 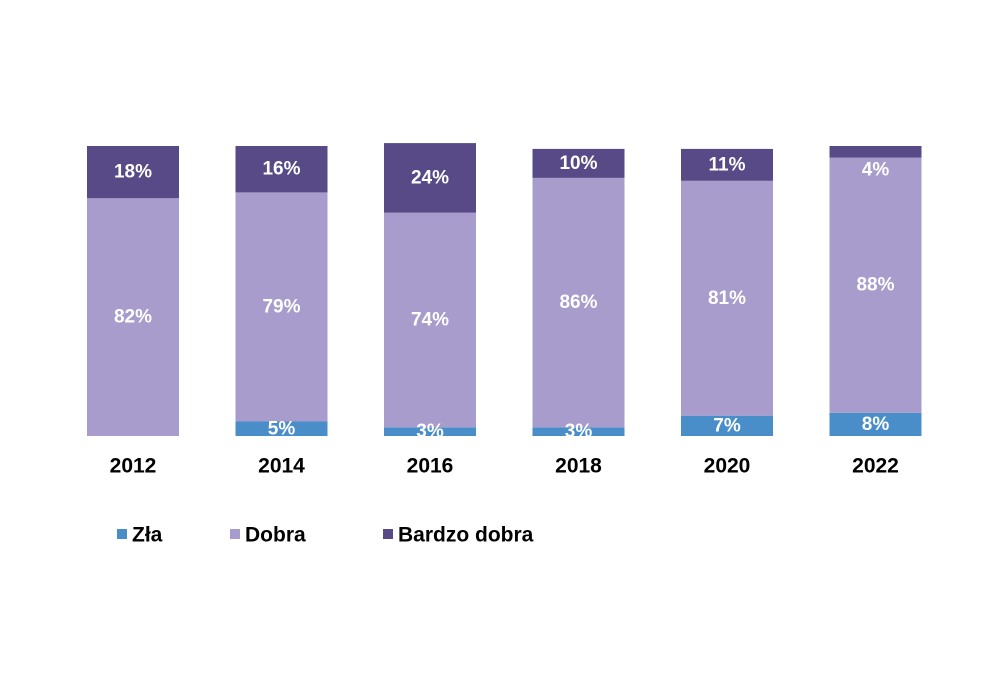 I want to click on data-label-2022-1: 88%, so click(x=875, y=285).